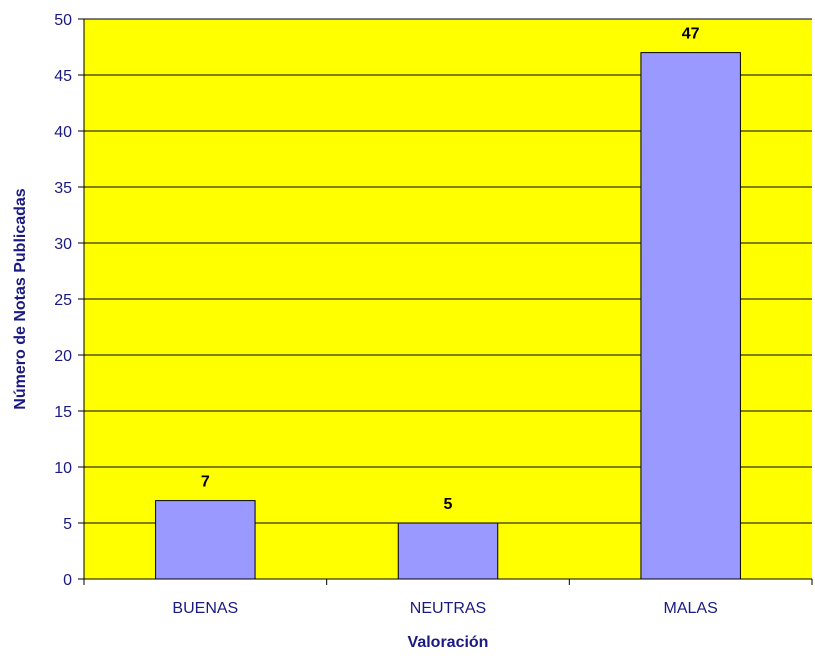 Image resolution: width=815 pixels, height=656 pixels. What do you see at coordinates (448, 642) in the screenshot?
I see `x-axis-title: Valoración` at bounding box center [448, 642].